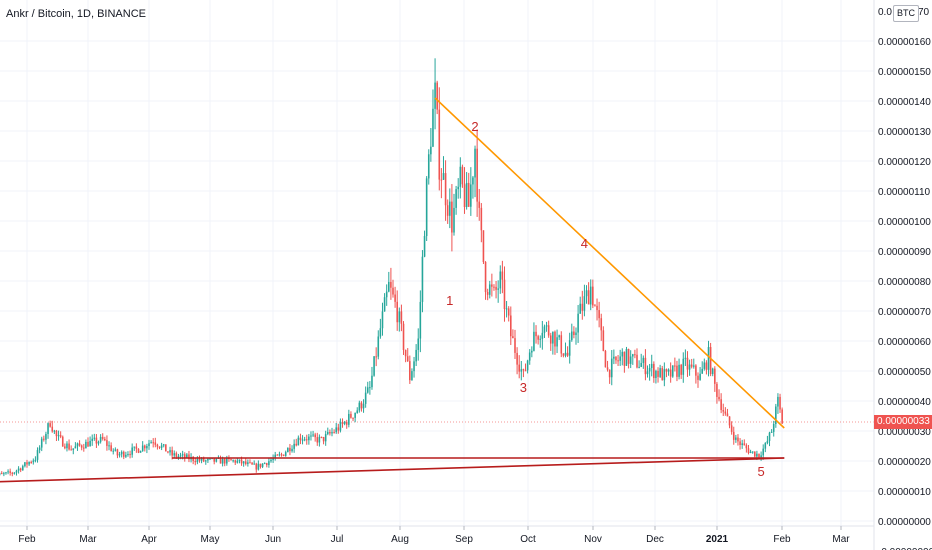 The width and height of the screenshot is (932, 550). What do you see at coordinates (904, 102) in the screenshot?
I see `price-scale-label: 0.00000140` at bounding box center [904, 102].